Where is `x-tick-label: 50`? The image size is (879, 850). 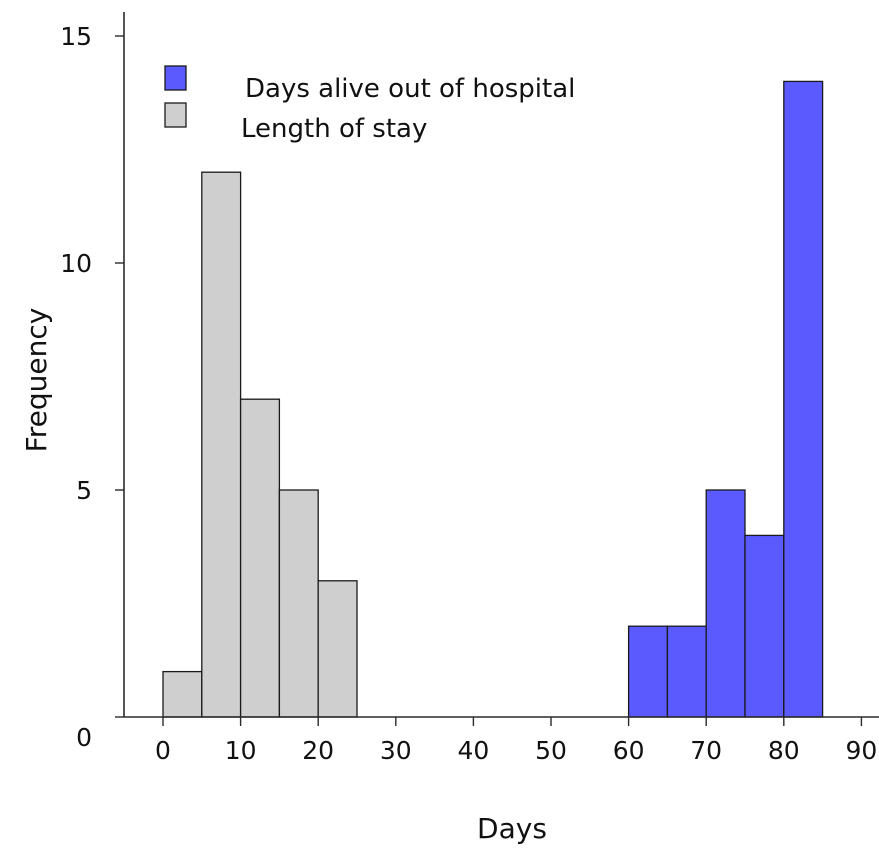
x-tick-label: 50 is located at coordinates (551, 750).